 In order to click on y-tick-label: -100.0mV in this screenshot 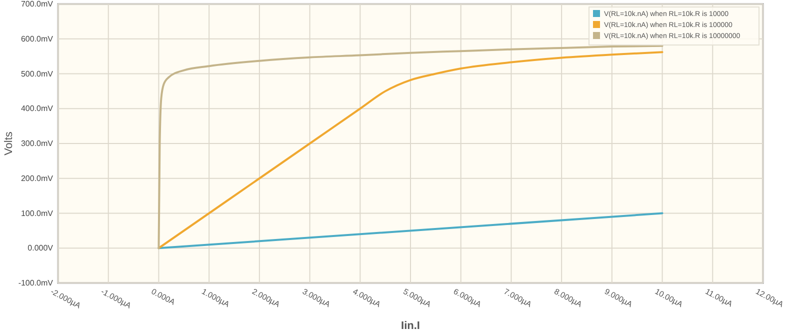, I will do `click(36, 283)`.